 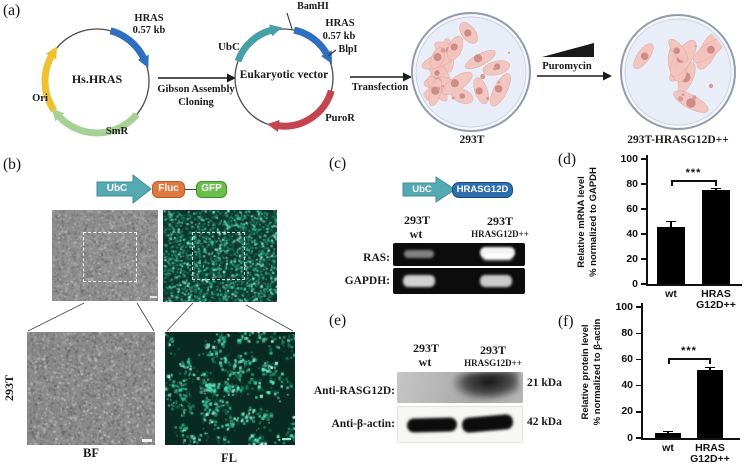 I want to click on dish1-label: 293T, so click(x=472, y=140).